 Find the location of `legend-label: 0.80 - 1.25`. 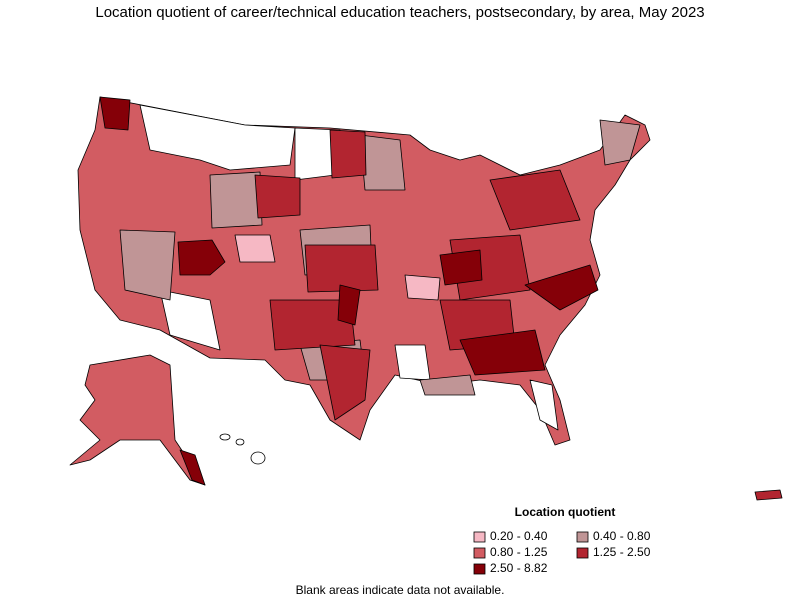

legend-label: 0.80 - 1.25 is located at coordinates (519, 552).